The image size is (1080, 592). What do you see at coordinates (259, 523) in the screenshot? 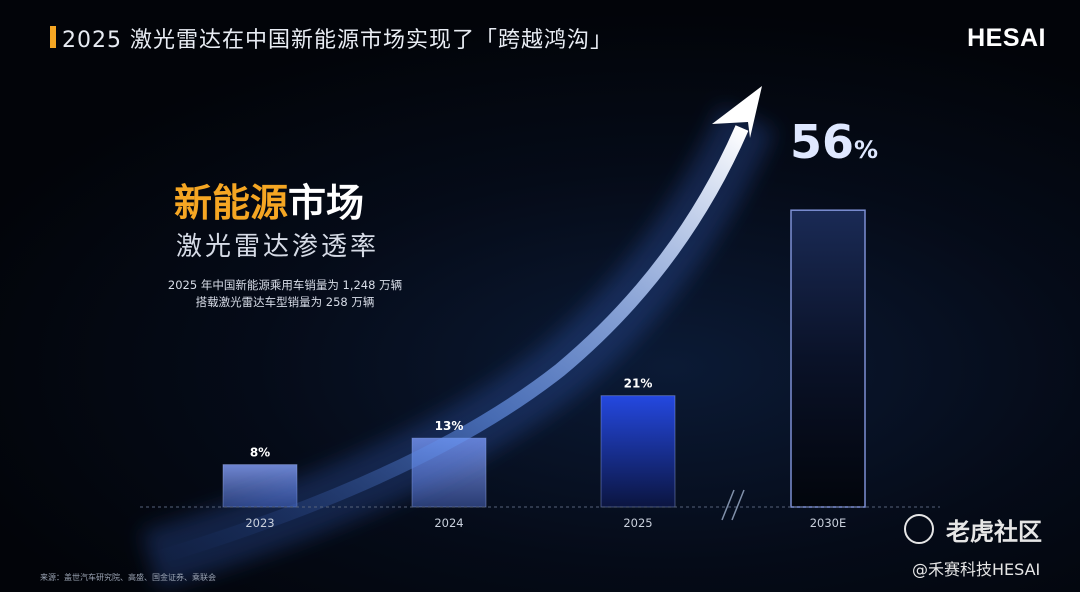
I see `x-tick-label: 2023` at bounding box center [259, 523].